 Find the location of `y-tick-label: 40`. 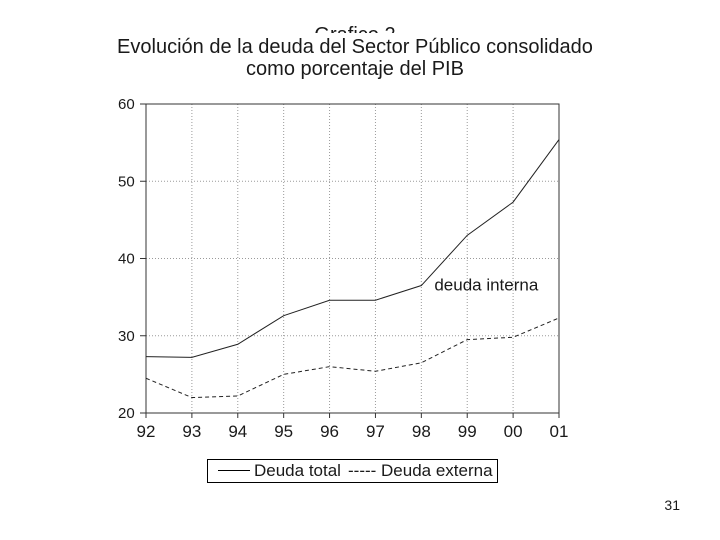

y-tick-label: 40 is located at coordinates (126, 259).